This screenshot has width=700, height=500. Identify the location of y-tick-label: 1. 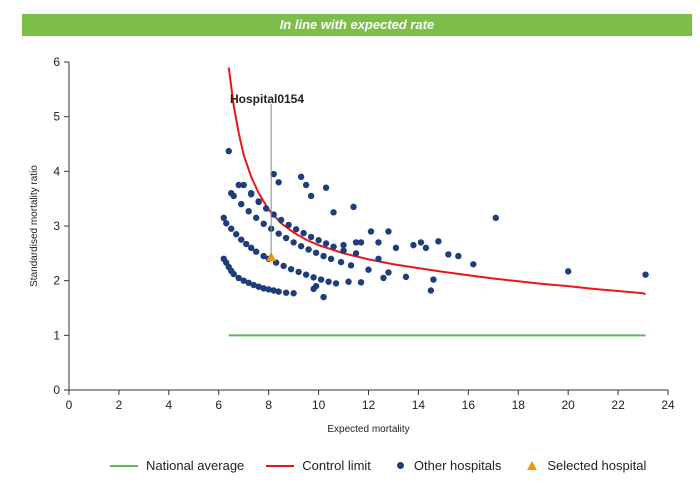
(56, 335).